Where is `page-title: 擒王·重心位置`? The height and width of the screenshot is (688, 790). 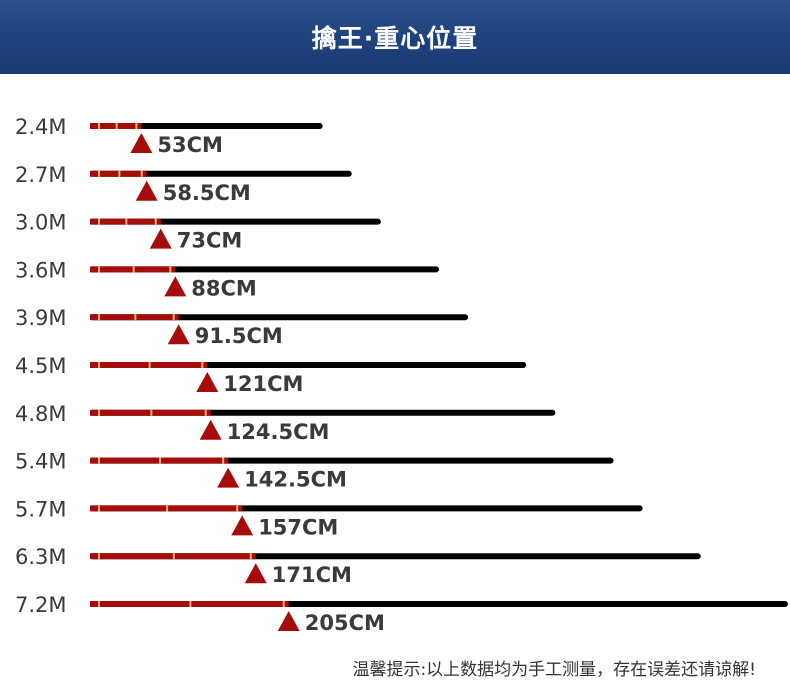
page-title: 擒王·重心位置 is located at coordinates (395, 38).